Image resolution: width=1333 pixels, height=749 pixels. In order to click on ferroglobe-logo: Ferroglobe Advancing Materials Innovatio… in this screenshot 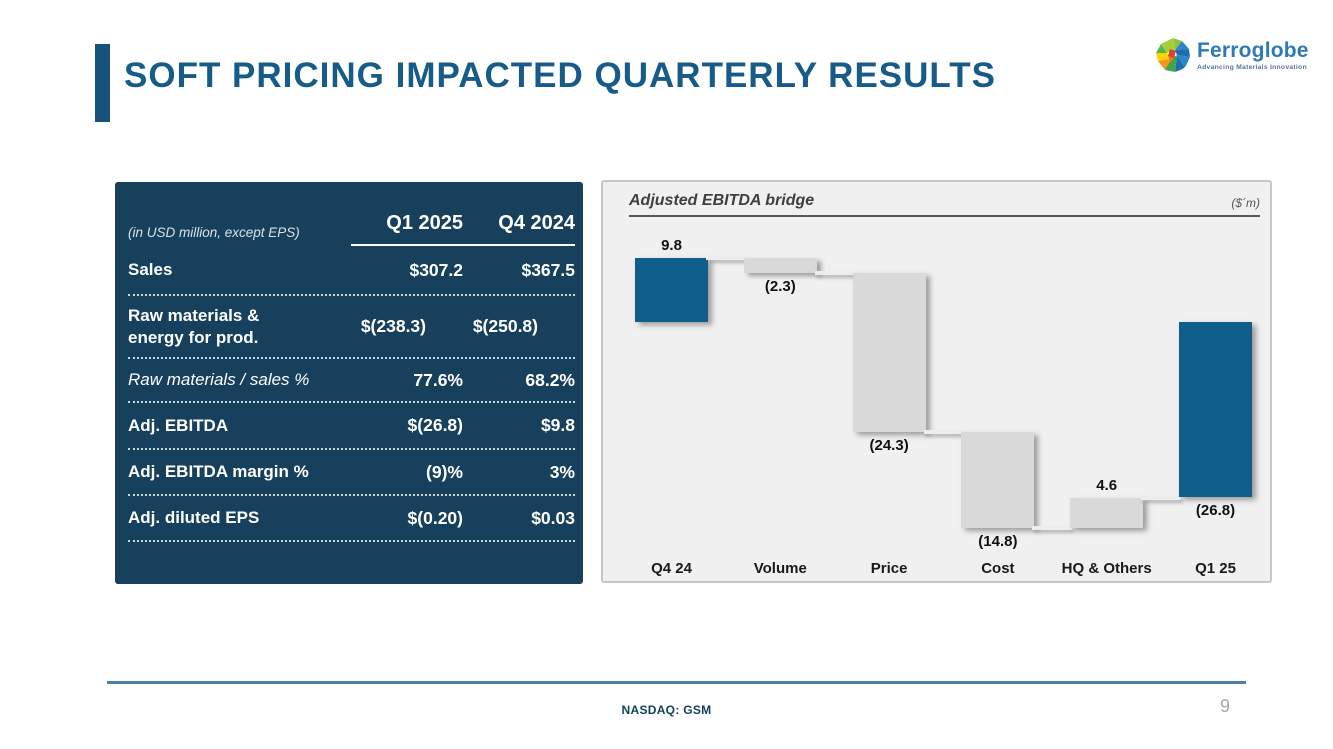, I will do `click(1232, 55)`.